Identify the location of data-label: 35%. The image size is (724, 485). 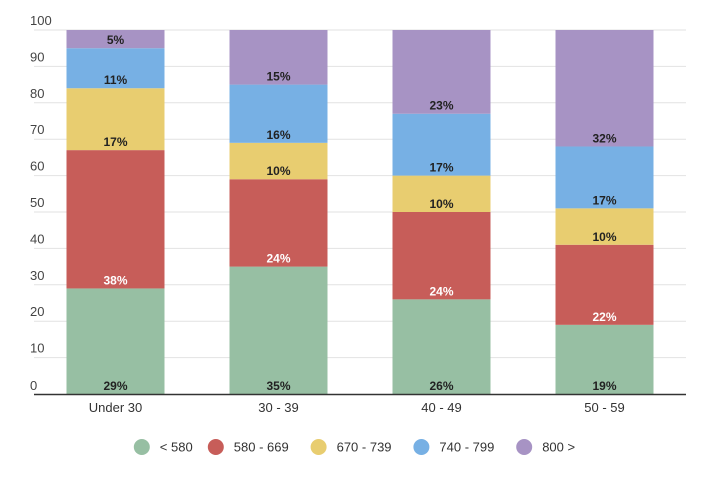
(278, 386).